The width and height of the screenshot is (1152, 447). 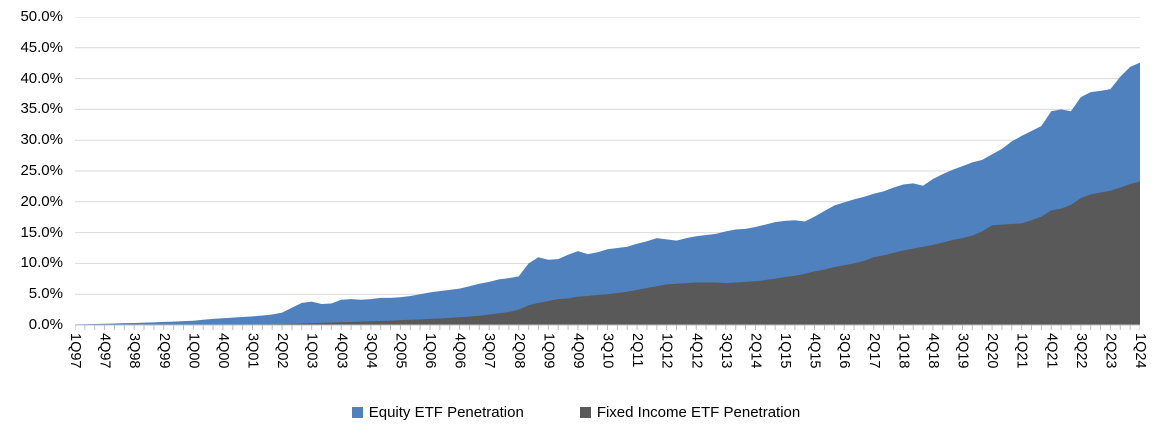 I want to click on x-axis-label: 4Q15, so click(x=814, y=351).